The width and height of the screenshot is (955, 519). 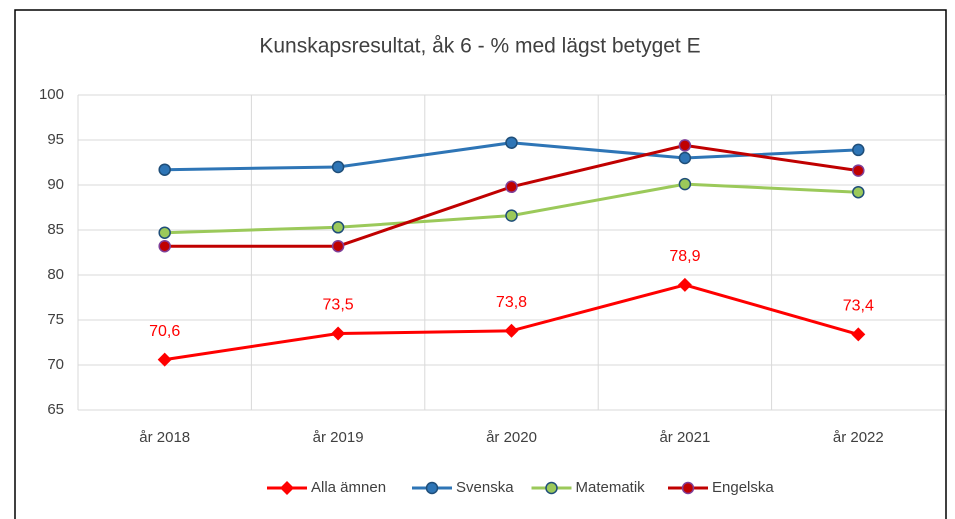 I want to click on y-tick-label: 100, so click(x=51, y=94).